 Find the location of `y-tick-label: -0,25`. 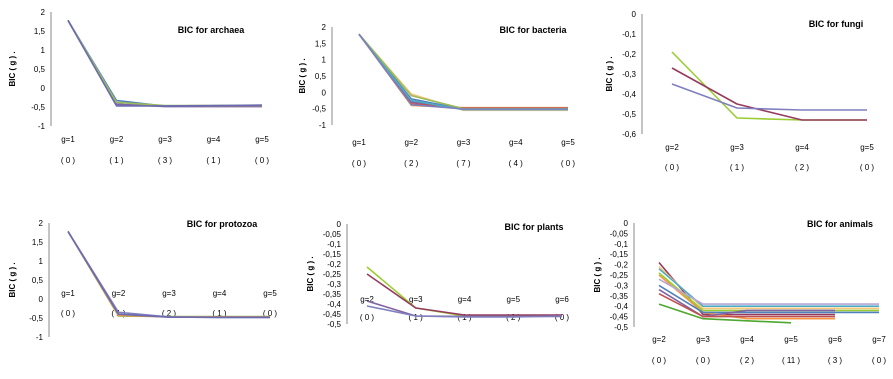

y-tick-label: -0,25 is located at coordinates (619, 275).